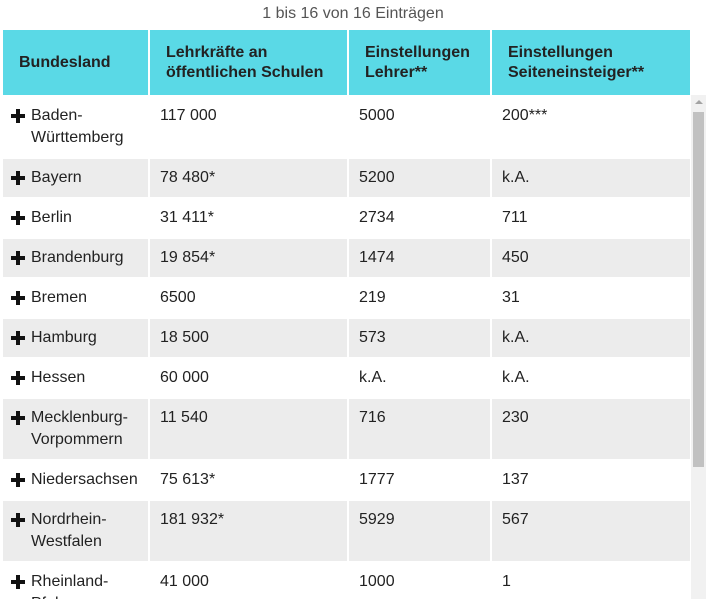 The width and height of the screenshot is (706, 599). I want to click on state-name: Niedersachsen, so click(84, 479).